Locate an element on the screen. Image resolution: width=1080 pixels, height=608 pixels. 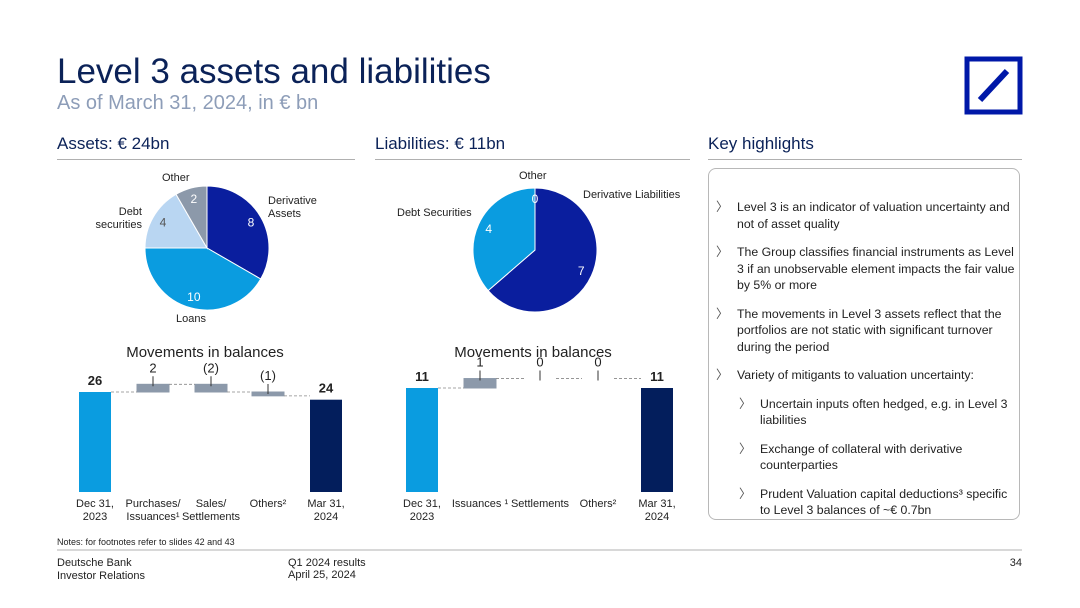
slice-label: Derivative Assets is located at coordinates (292, 207).